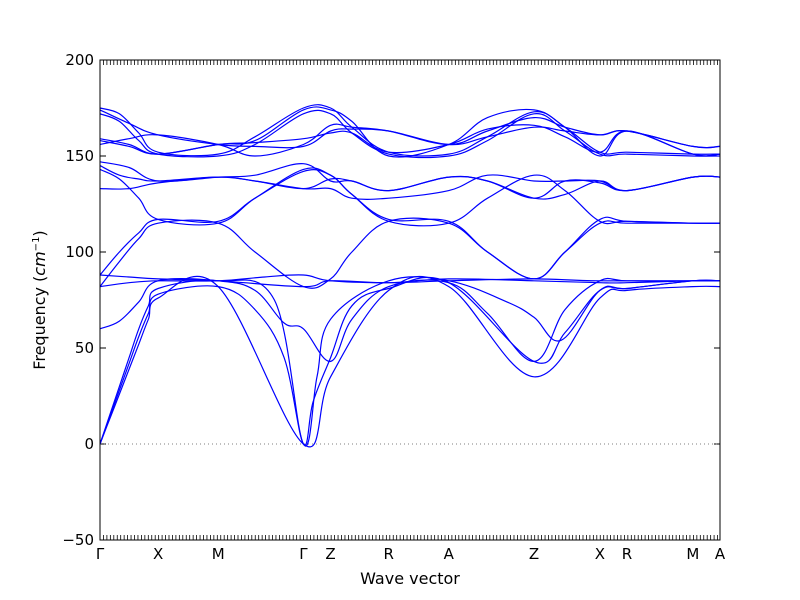 This screenshot has width=800, height=600. What do you see at coordinates (410, 578) in the screenshot?
I see `x-axis-label: Wave vector` at bounding box center [410, 578].